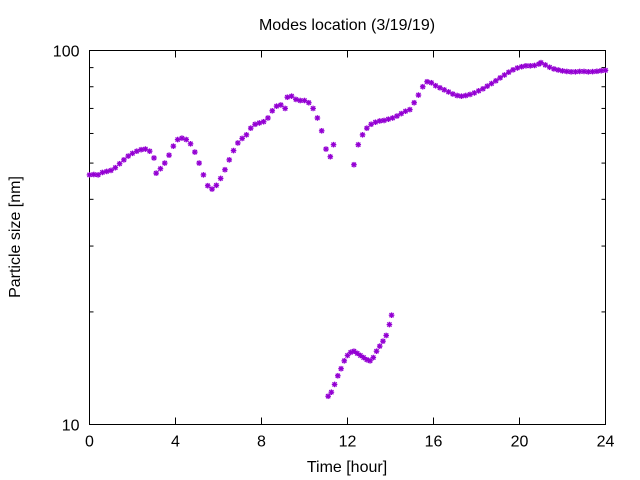 The image size is (640, 480). What do you see at coordinates (348, 442) in the screenshot?
I see `x-tick-label: 12` at bounding box center [348, 442].